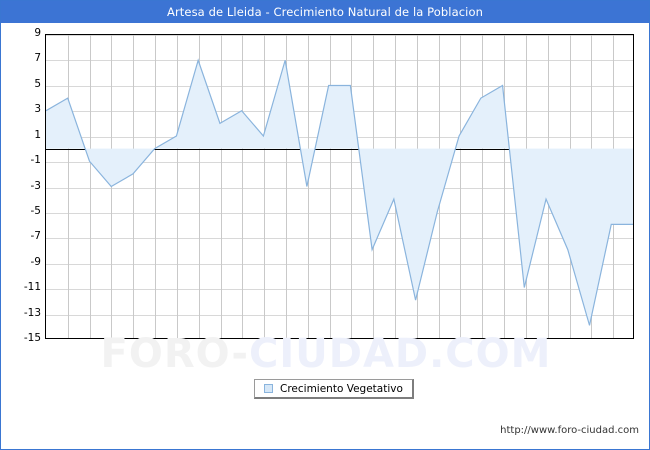 Image resolution: width=650 pixels, height=450 pixels. Describe the element at coordinates (37, 33) in the screenshot. I see `y-axis-tick-label: 9` at that location.